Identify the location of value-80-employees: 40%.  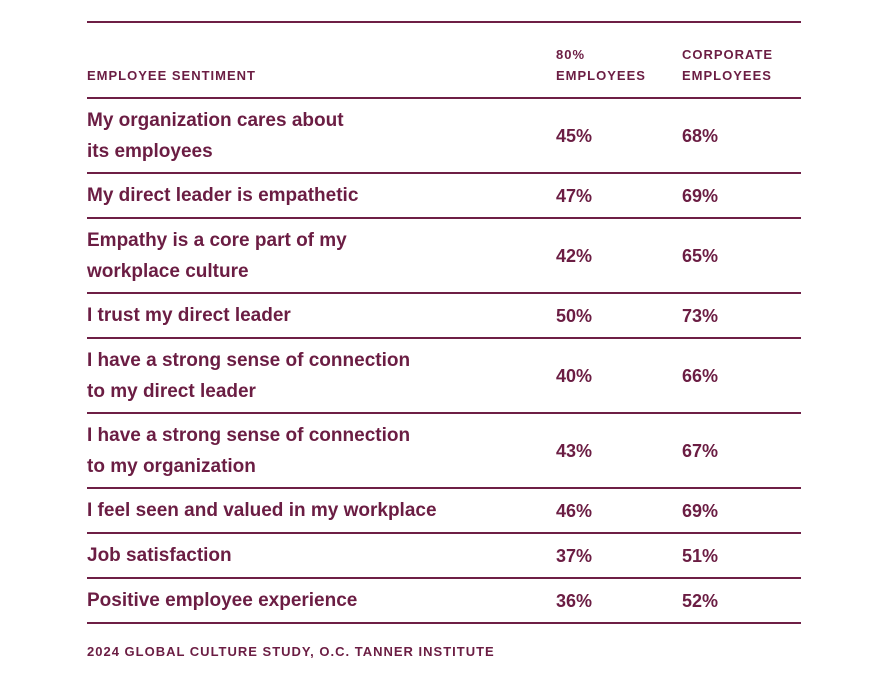
(574, 376).